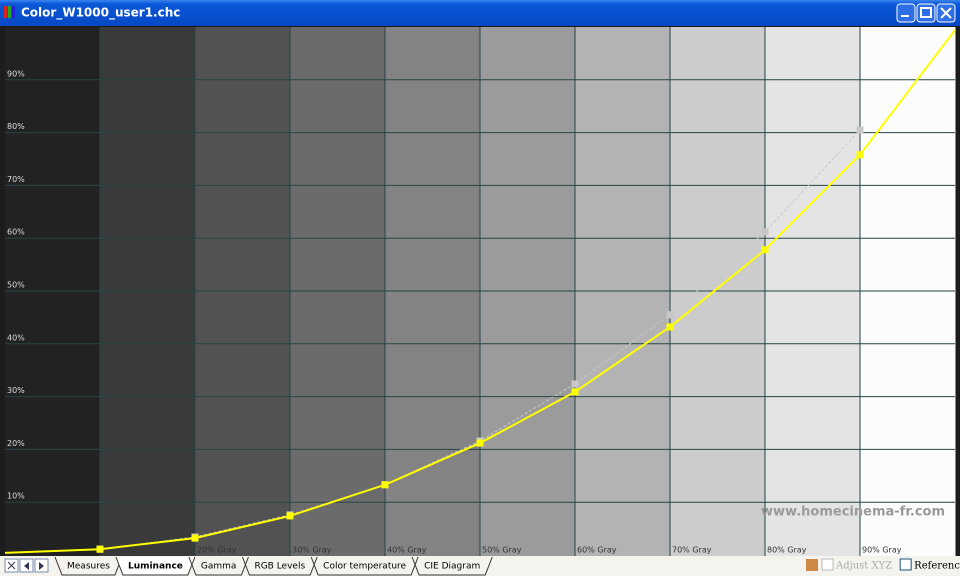 The width and height of the screenshot is (960, 576). What do you see at coordinates (16, 496) in the screenshot?
I see `y-tick-label: 10%` at bounding box center [16, 496].